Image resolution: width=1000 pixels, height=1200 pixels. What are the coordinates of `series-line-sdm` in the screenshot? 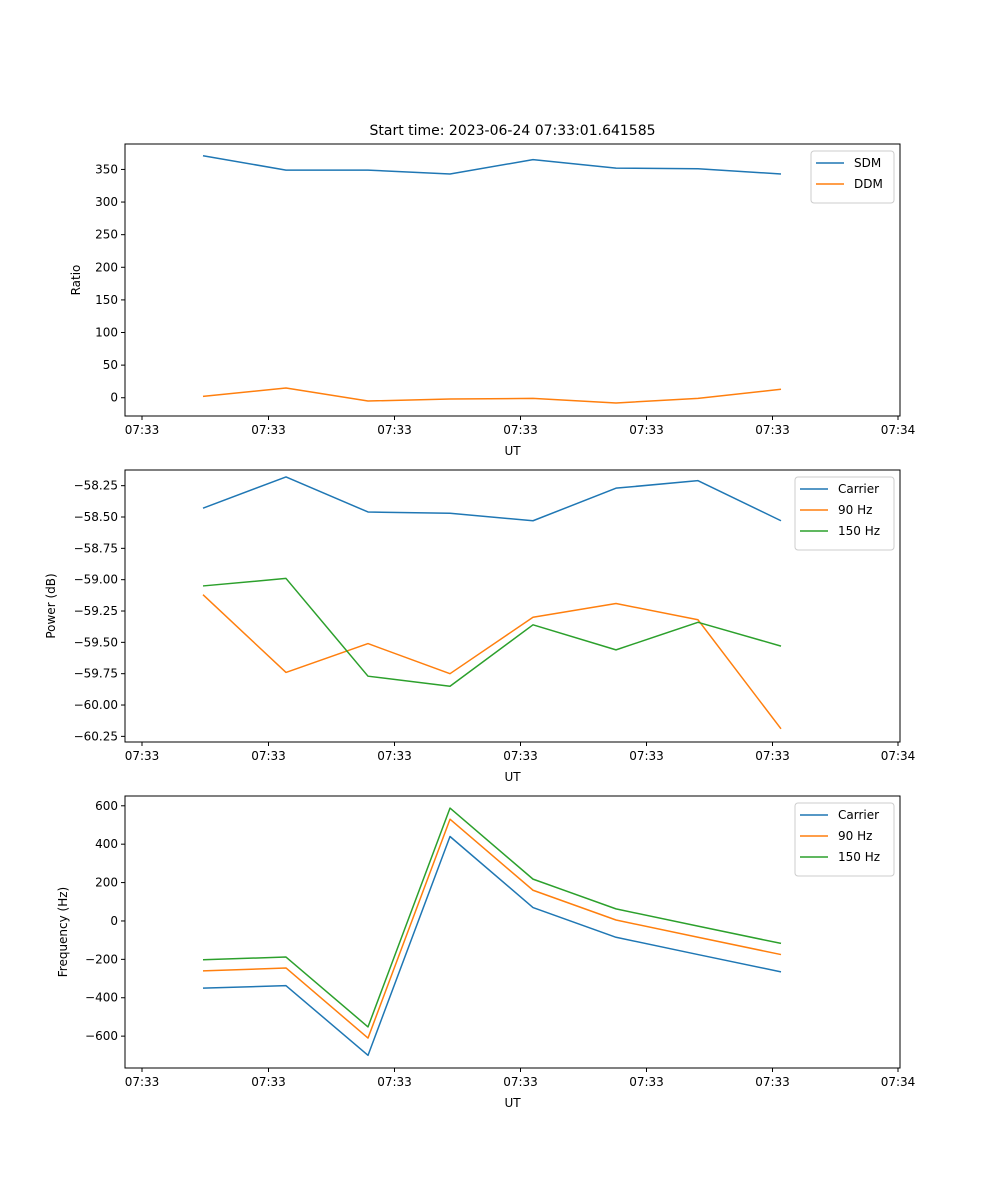 It's located at (492, 165).